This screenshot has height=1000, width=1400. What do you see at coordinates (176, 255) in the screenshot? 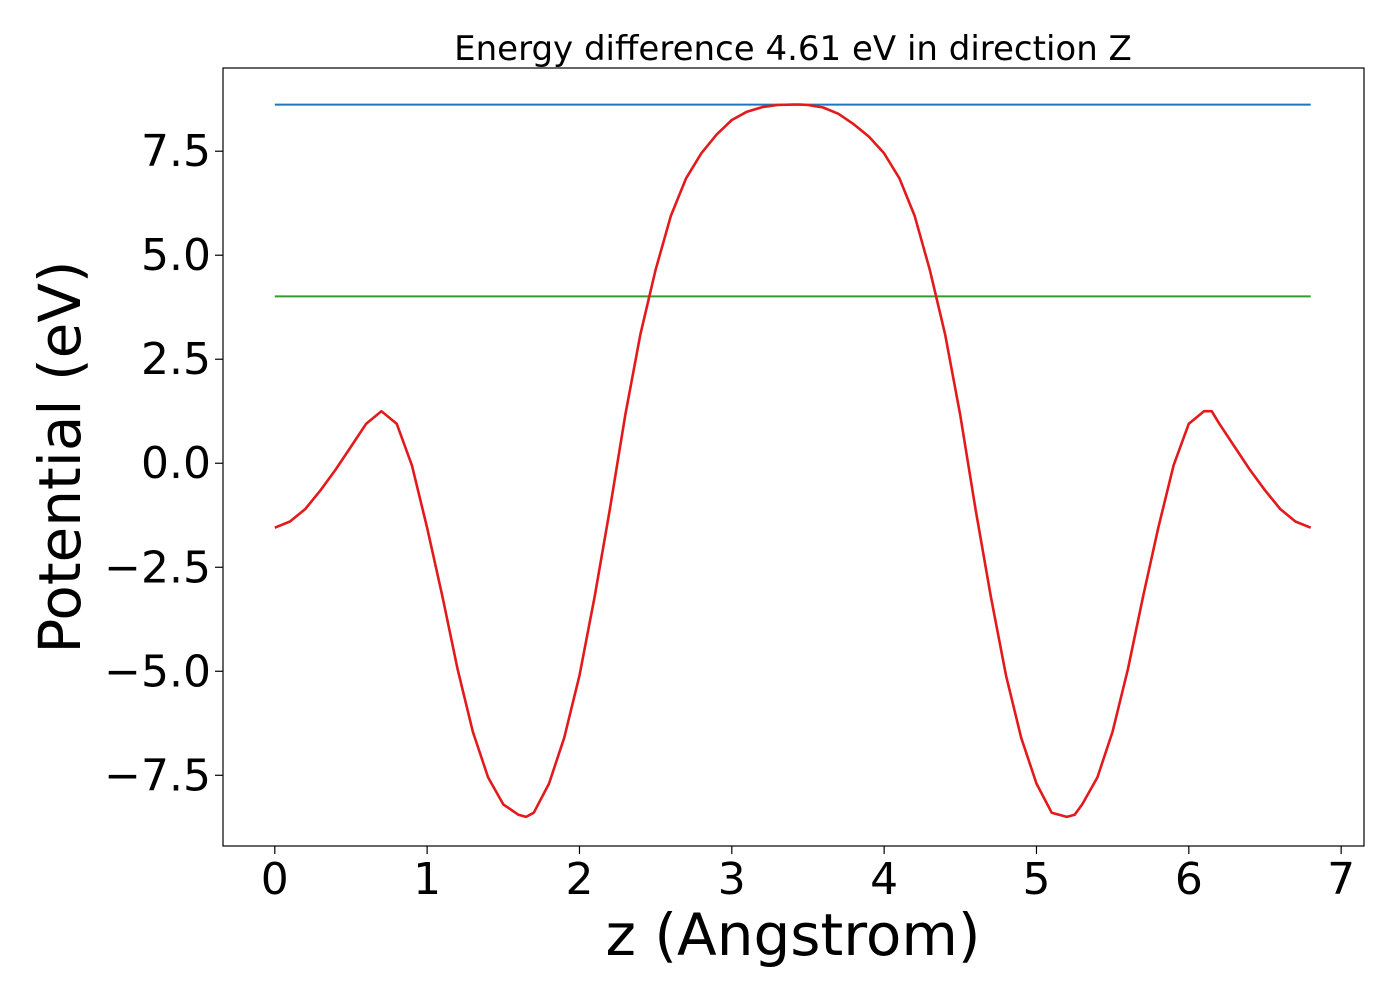
I see `y-tick-label: 5.0` at bounding box center [176, 255].